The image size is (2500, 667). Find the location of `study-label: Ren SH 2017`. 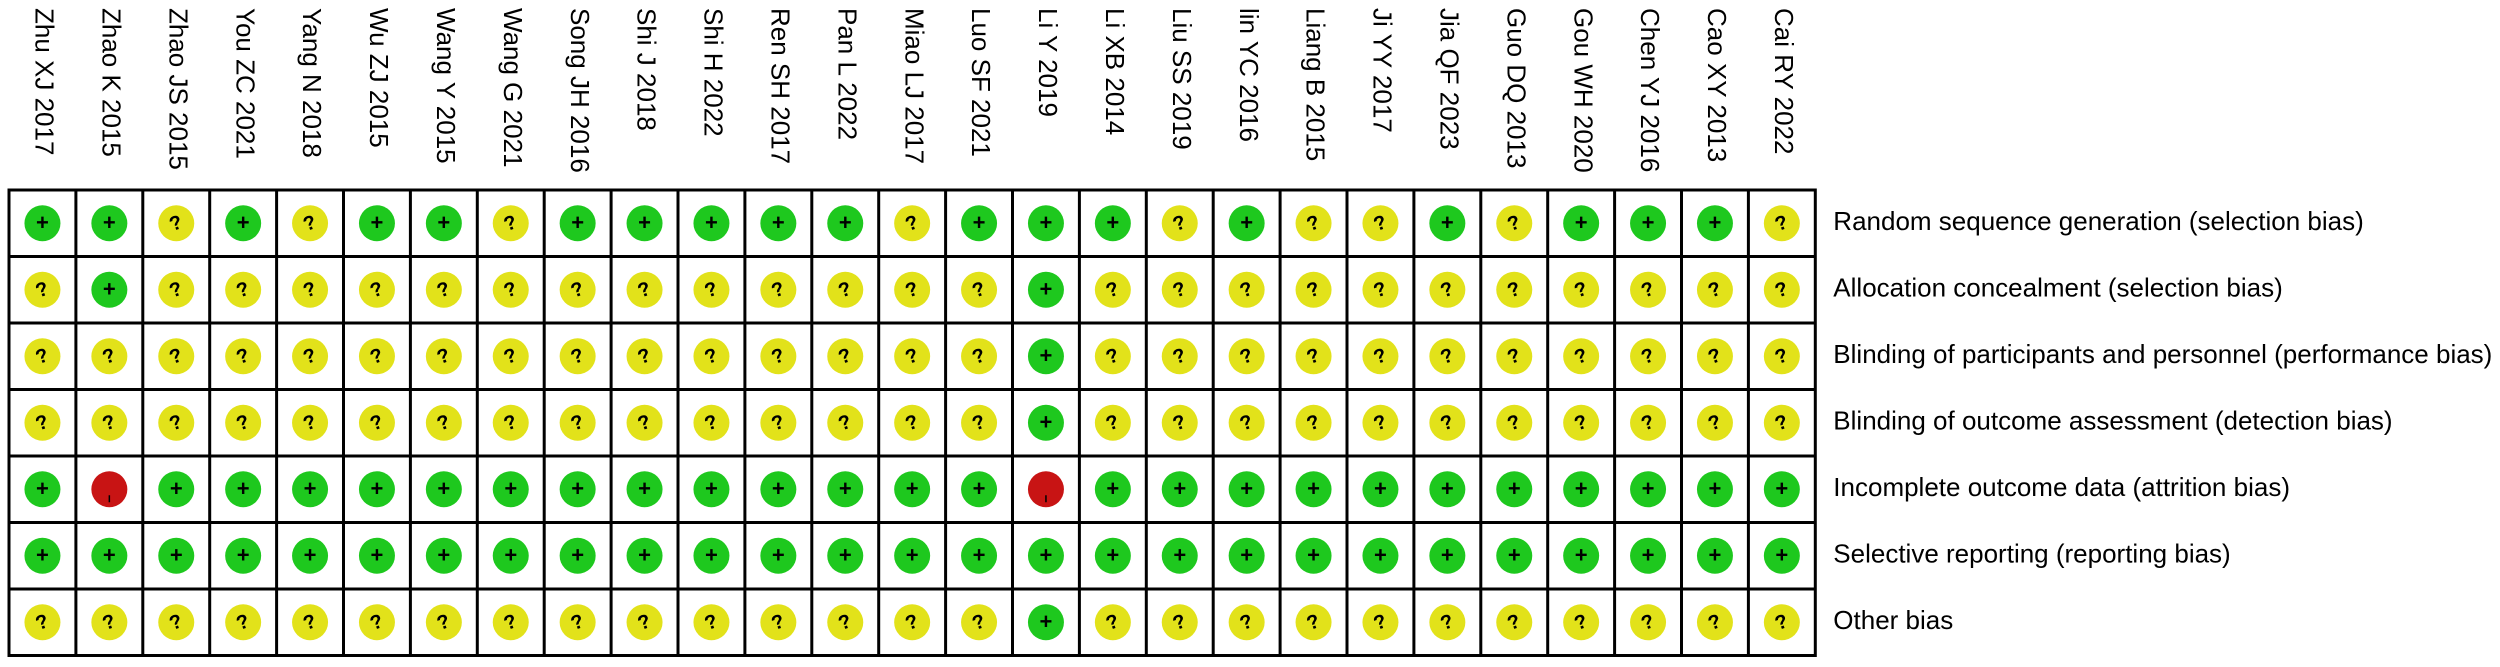

study-label: Ren SH 2017 is located at coordinates (781, 86).